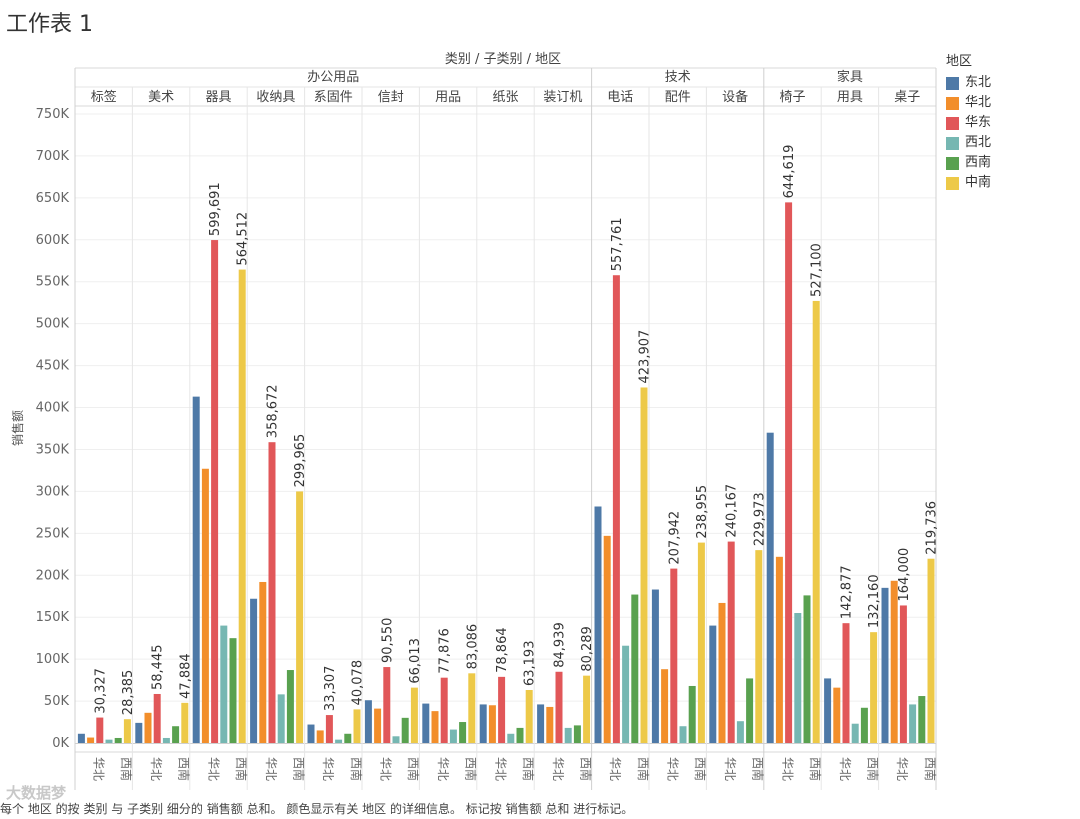 This screenshot has width=1080, height=819. I want to click on data-label: 423,907, so click(645, 357).